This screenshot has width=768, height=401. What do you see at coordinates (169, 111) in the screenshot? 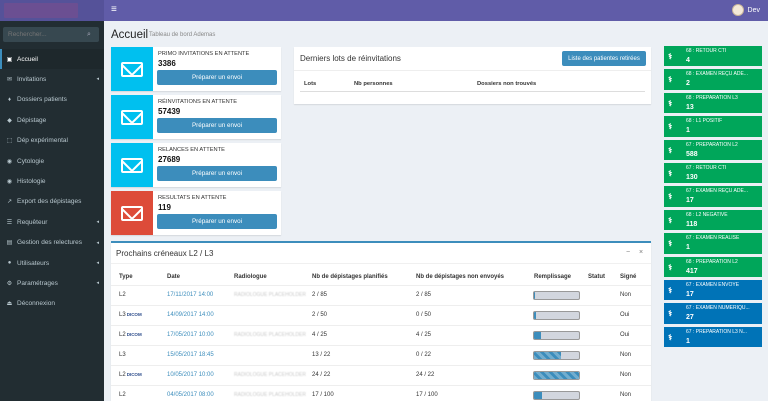
I see `info-box-count: 57439` at bounding box center [169, 111].